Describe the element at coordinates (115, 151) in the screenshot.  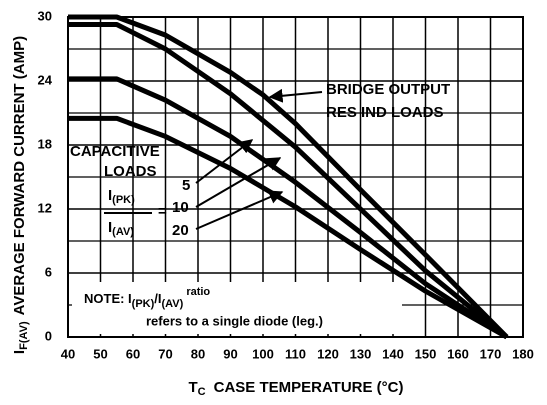
I see `annotation: CAPACITIVE` at that location.